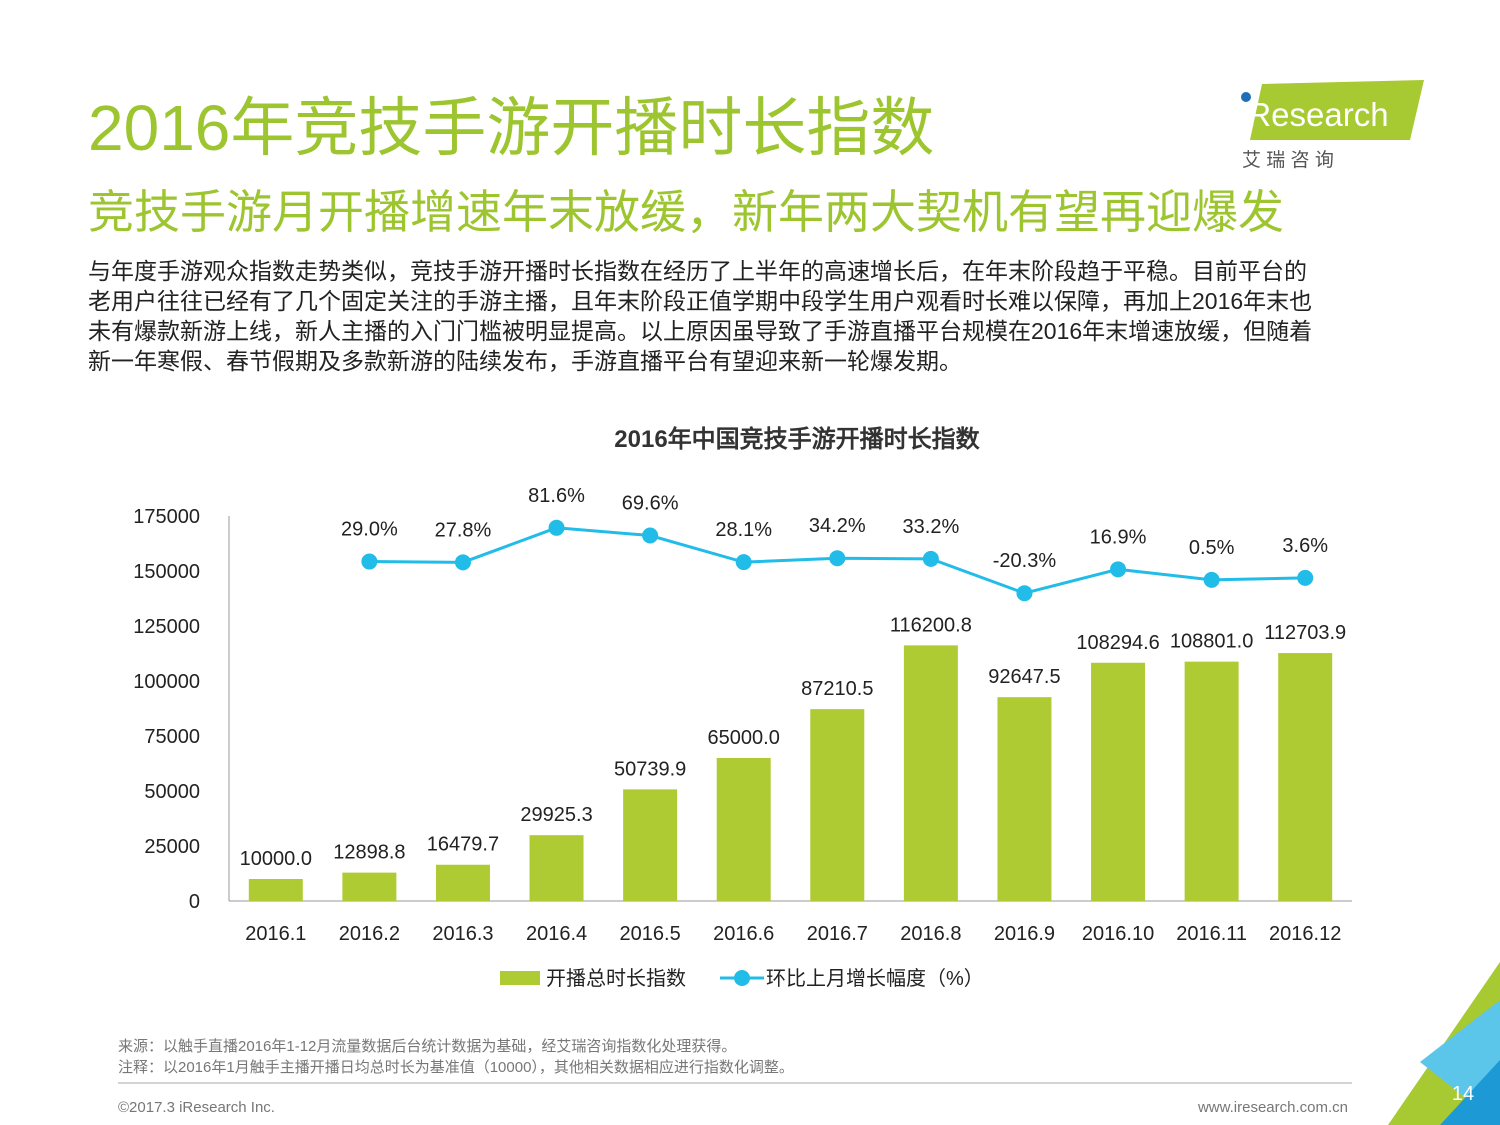  Describe the element at coordinates (166, 517) in the screenshot. I see `y-tick-label: 175000` at that location.